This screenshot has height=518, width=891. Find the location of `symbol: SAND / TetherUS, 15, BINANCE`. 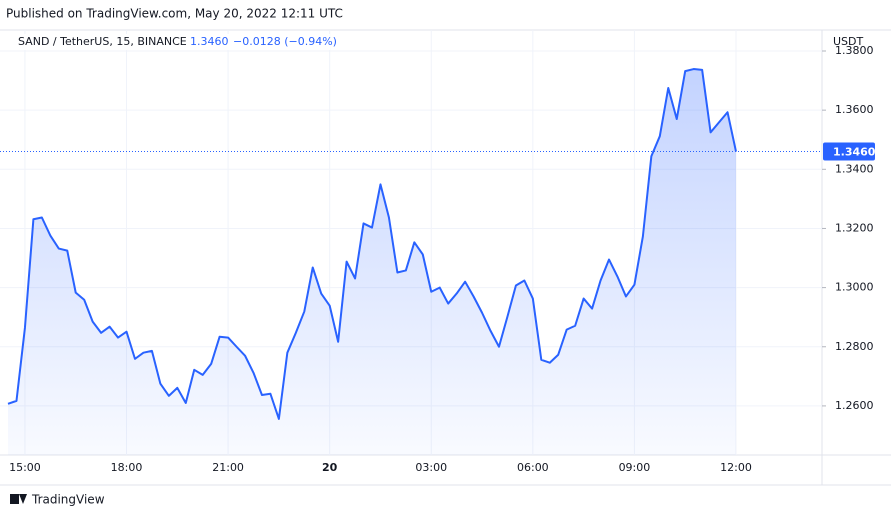

symbol: SAND / TetherUS, 15, BINANCE is located at coordinates (102, 41).